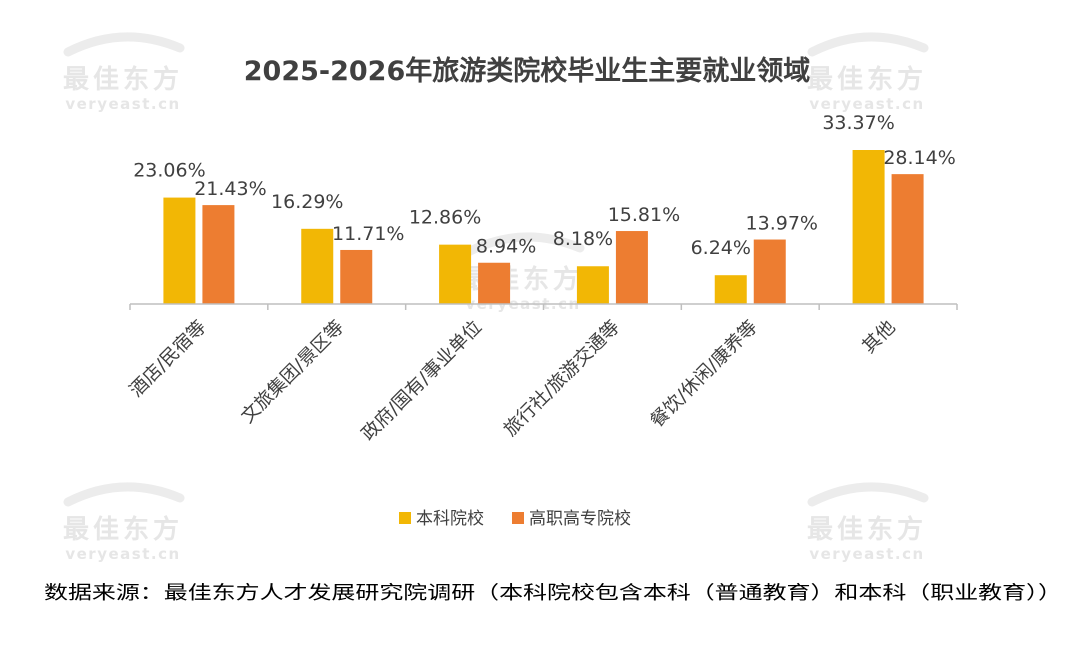 This screenshot has width=1080, height=648. What do you see at coordinates (307, 202) in the screenshot?
I see `data-label-bachelor: 16.29%` at bounding box center [307, 202].